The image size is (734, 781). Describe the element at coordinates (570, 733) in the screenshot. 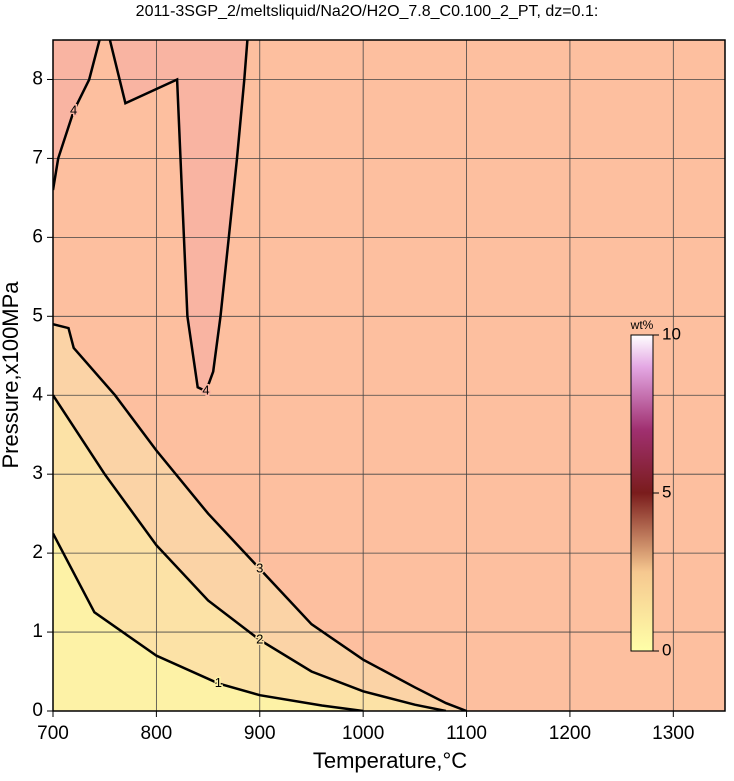

I see `x-tick-label: 1200` at that location.